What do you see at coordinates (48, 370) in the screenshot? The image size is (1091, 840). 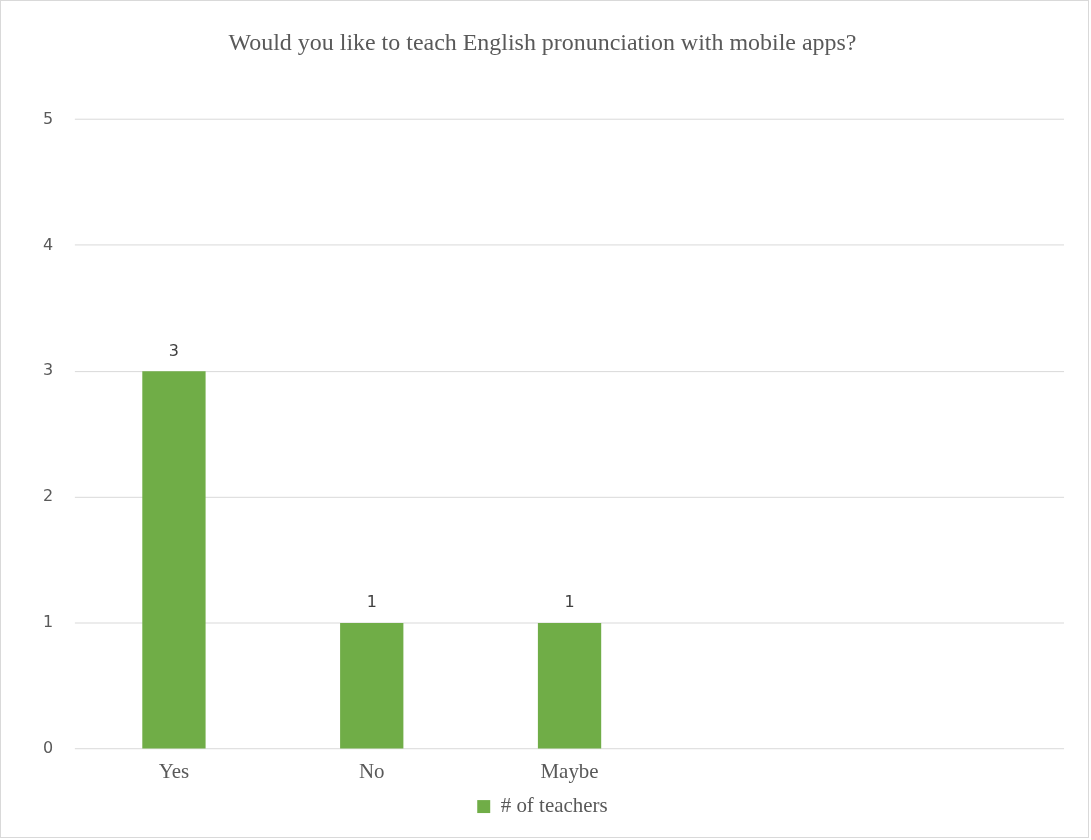 I see `y-tick-label: 3` at bounding box center [48, 370].